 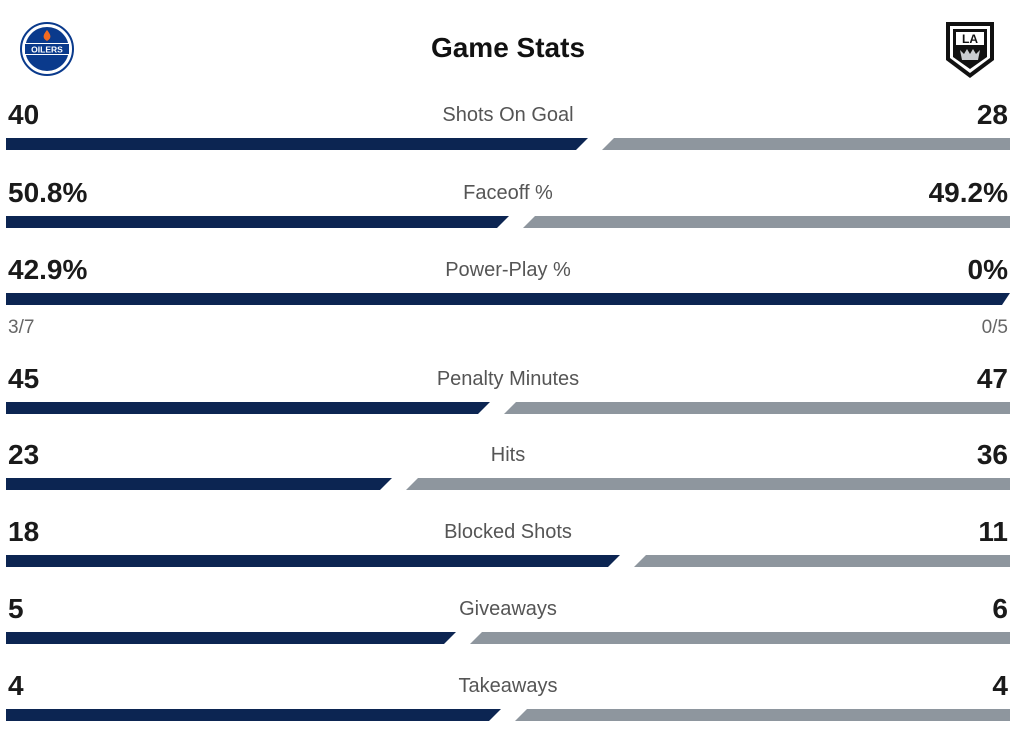 What do you see at coordinates (994, 327) in the screenshot?
I see `away-stat-detail: 0/5` at bounding box center [994, 327].